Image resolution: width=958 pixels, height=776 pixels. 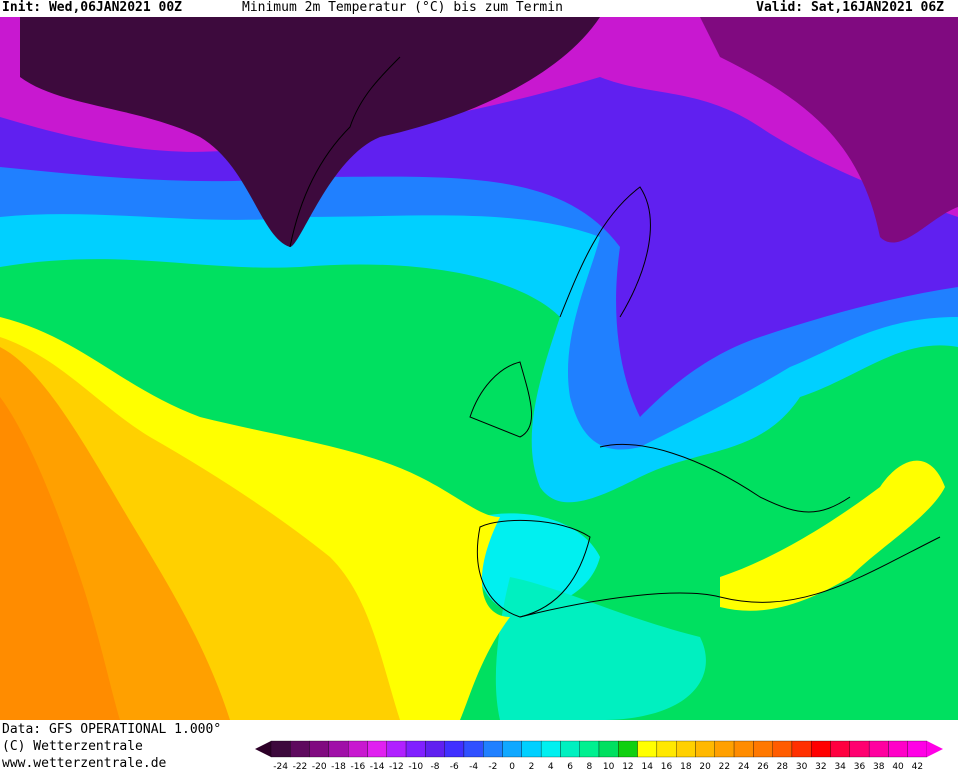 What do you see at coordinates (512, 767) in the screenshot?
I see `colorbar-label: 0` at bounding box center [512, 767].